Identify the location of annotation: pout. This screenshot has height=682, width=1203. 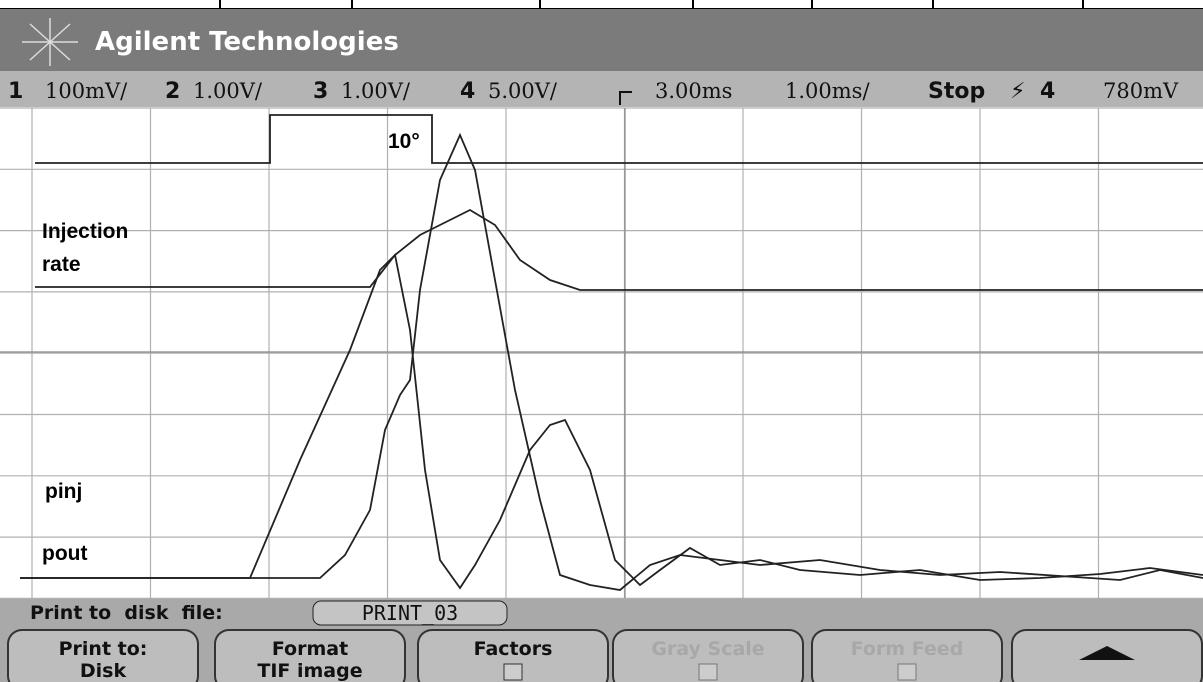
(64, 553).